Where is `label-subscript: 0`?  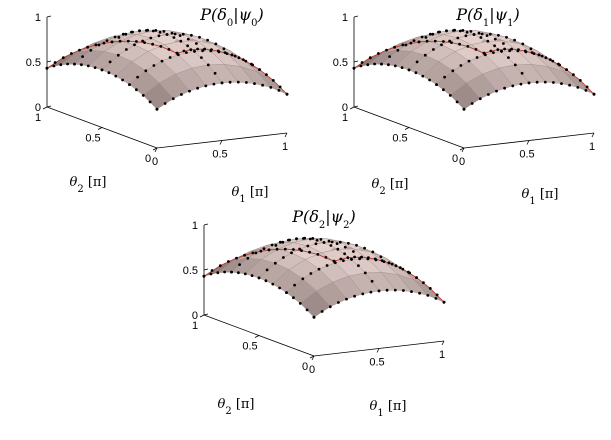
label-subscript: 0 is located at coordinates (254, 23).